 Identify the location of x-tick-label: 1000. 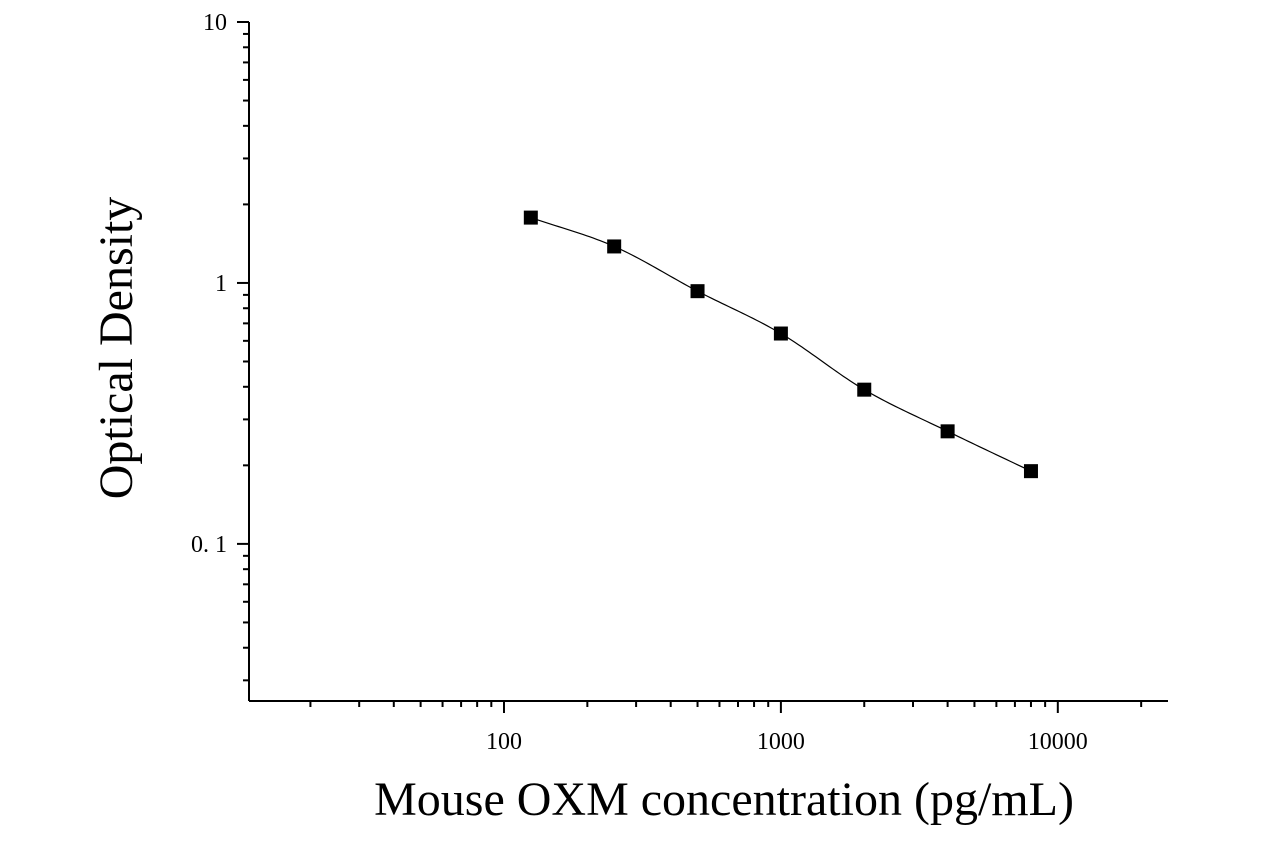
(781, 742).